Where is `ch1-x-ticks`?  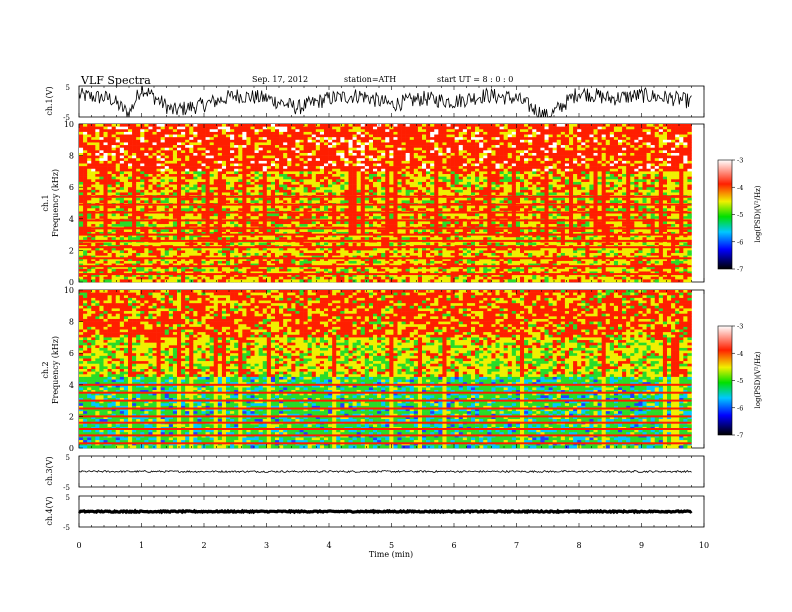
ch1-x-ticks is located at coordinates (391, 101).